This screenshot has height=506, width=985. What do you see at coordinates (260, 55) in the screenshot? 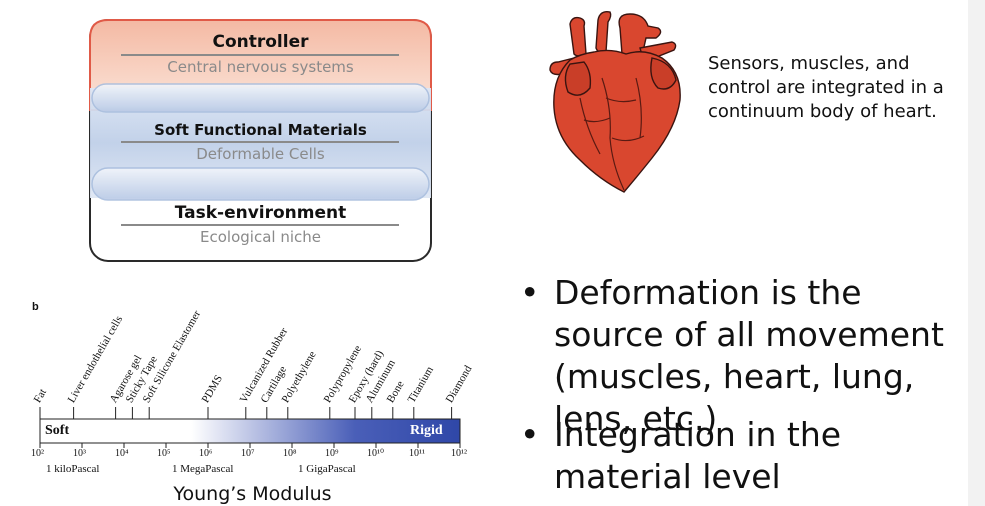
I see `controller-divider` at bounding box center [260, 55].